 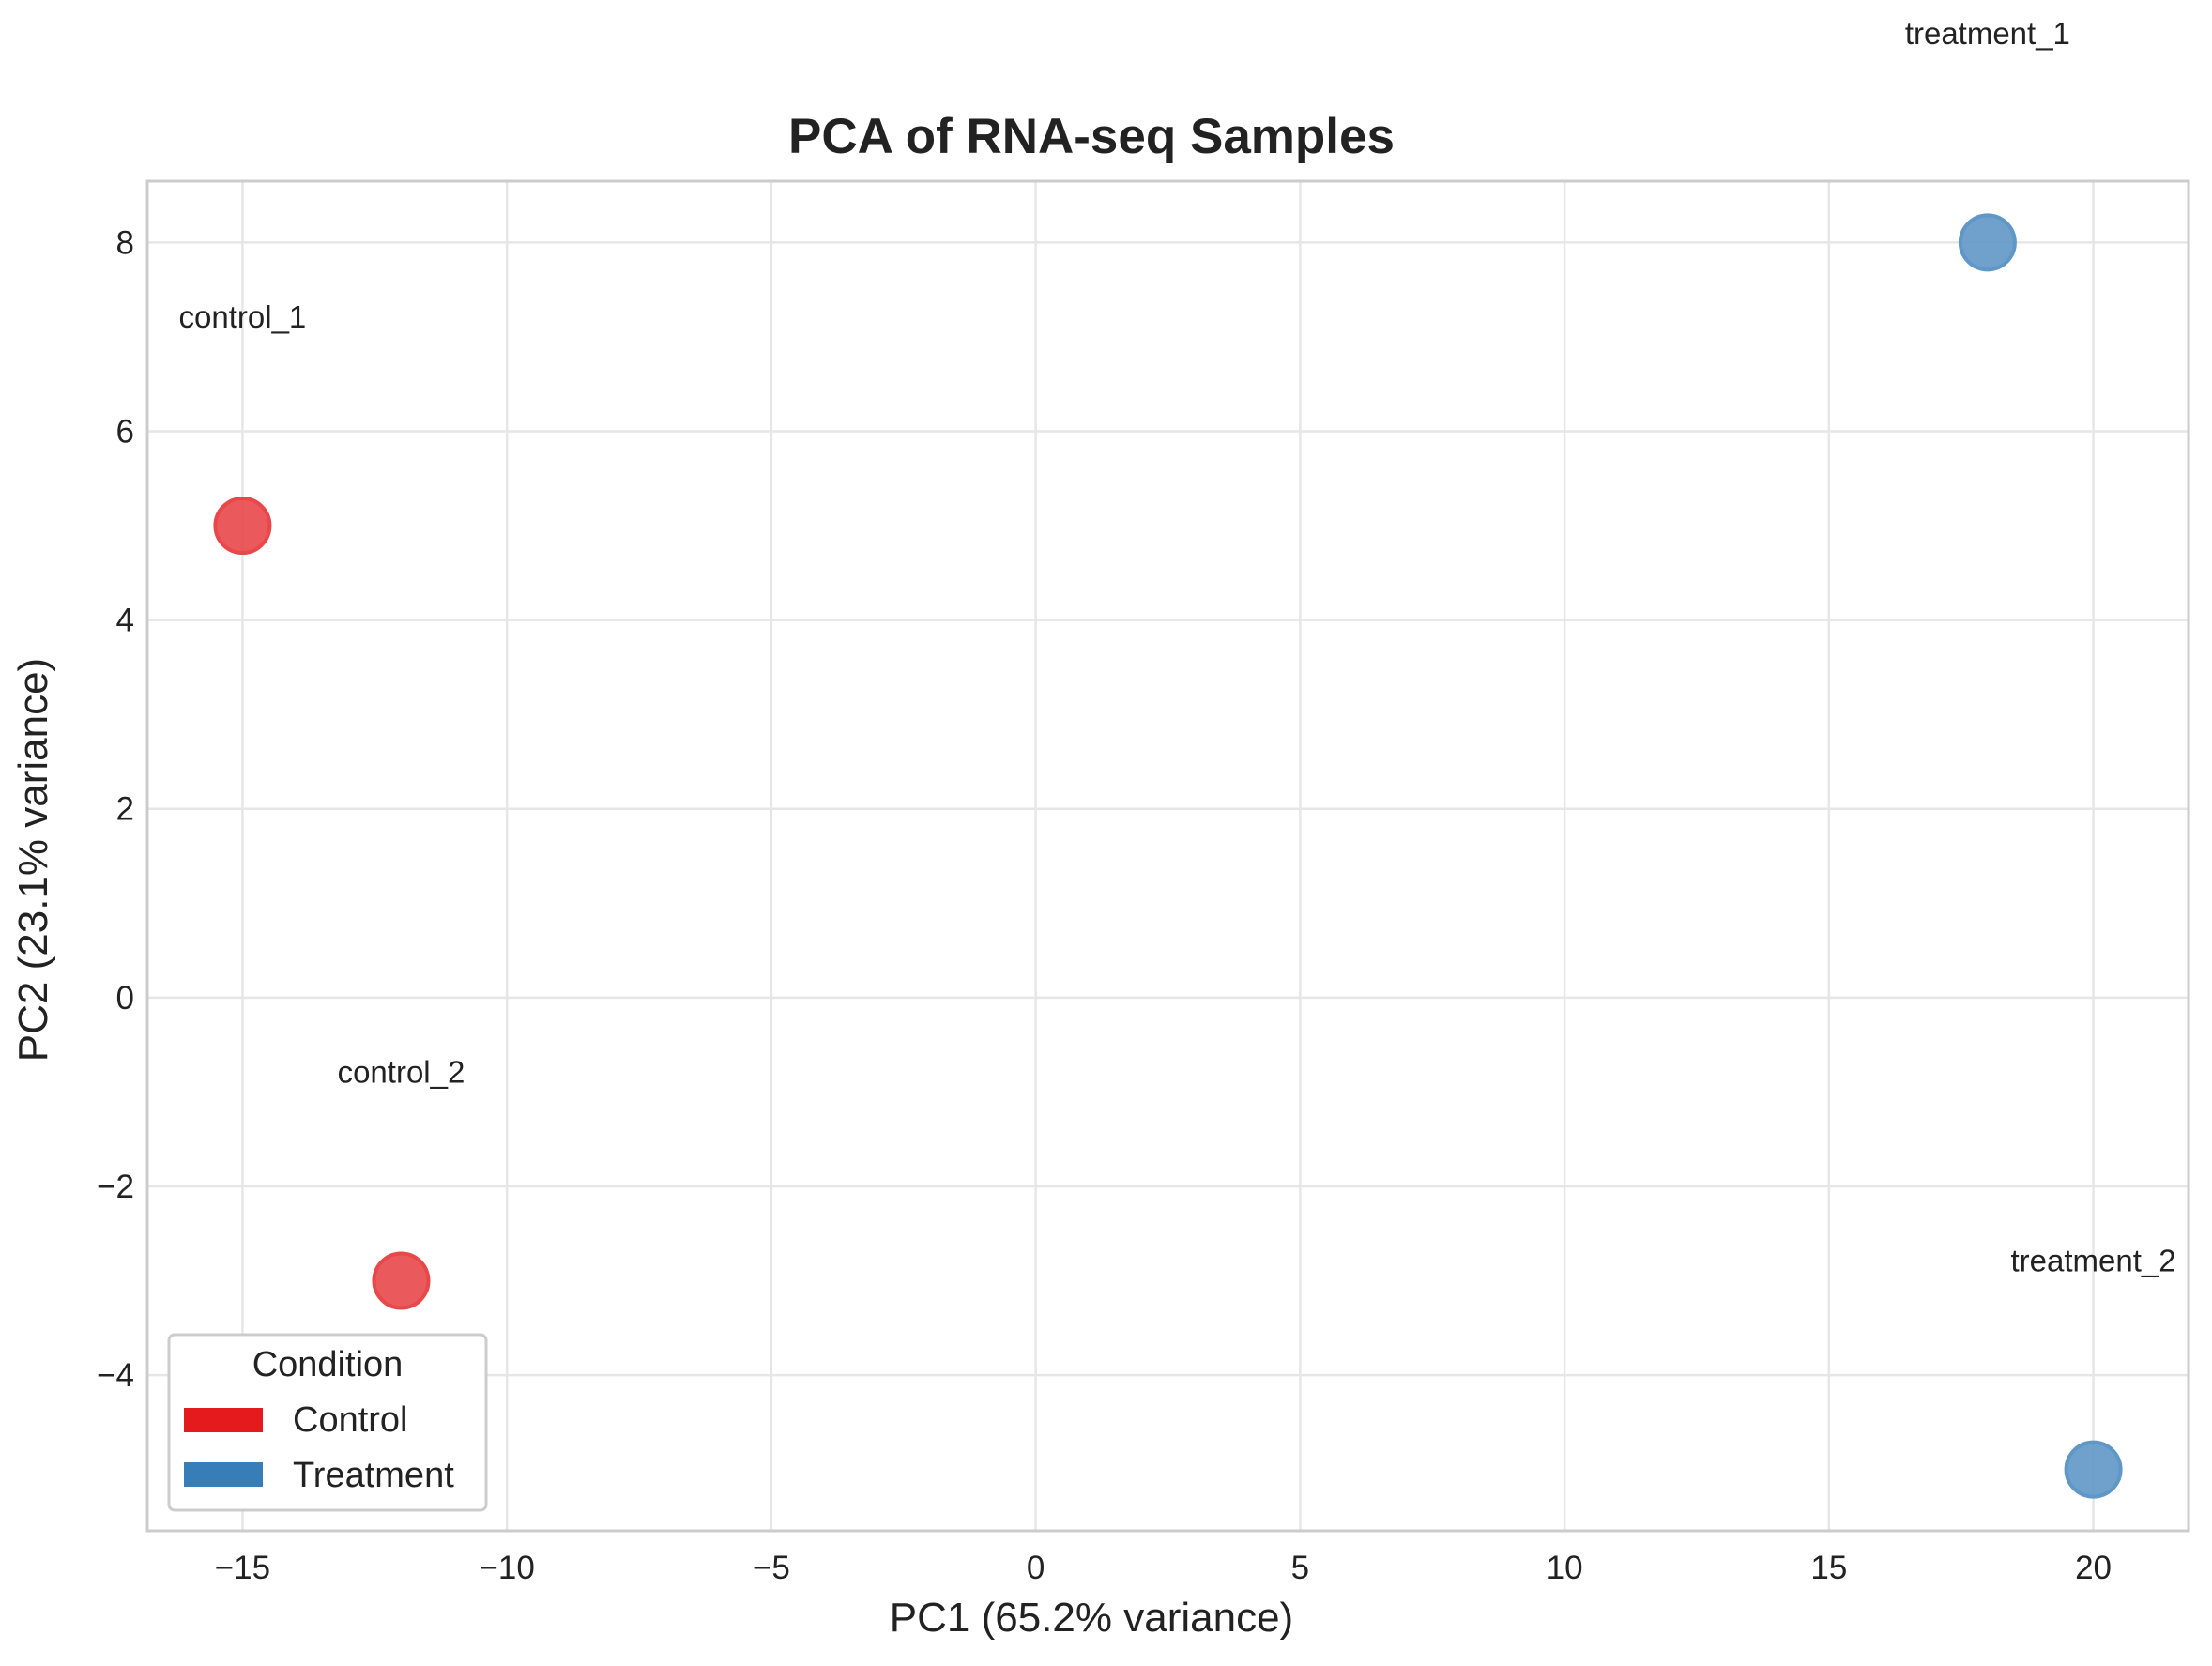 I want to click on legend-label-control: Control, so click(x=350, y=1420).